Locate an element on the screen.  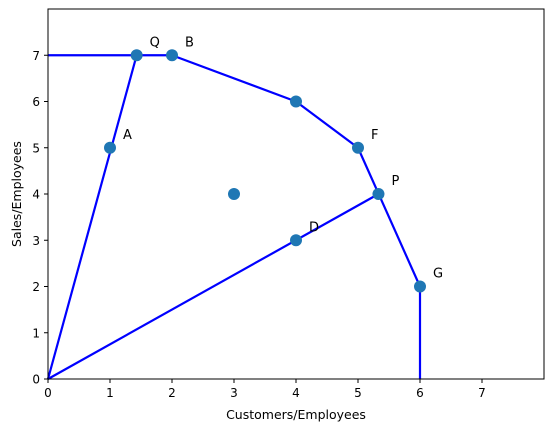
data-point-g is located at coordinates (420, 286).